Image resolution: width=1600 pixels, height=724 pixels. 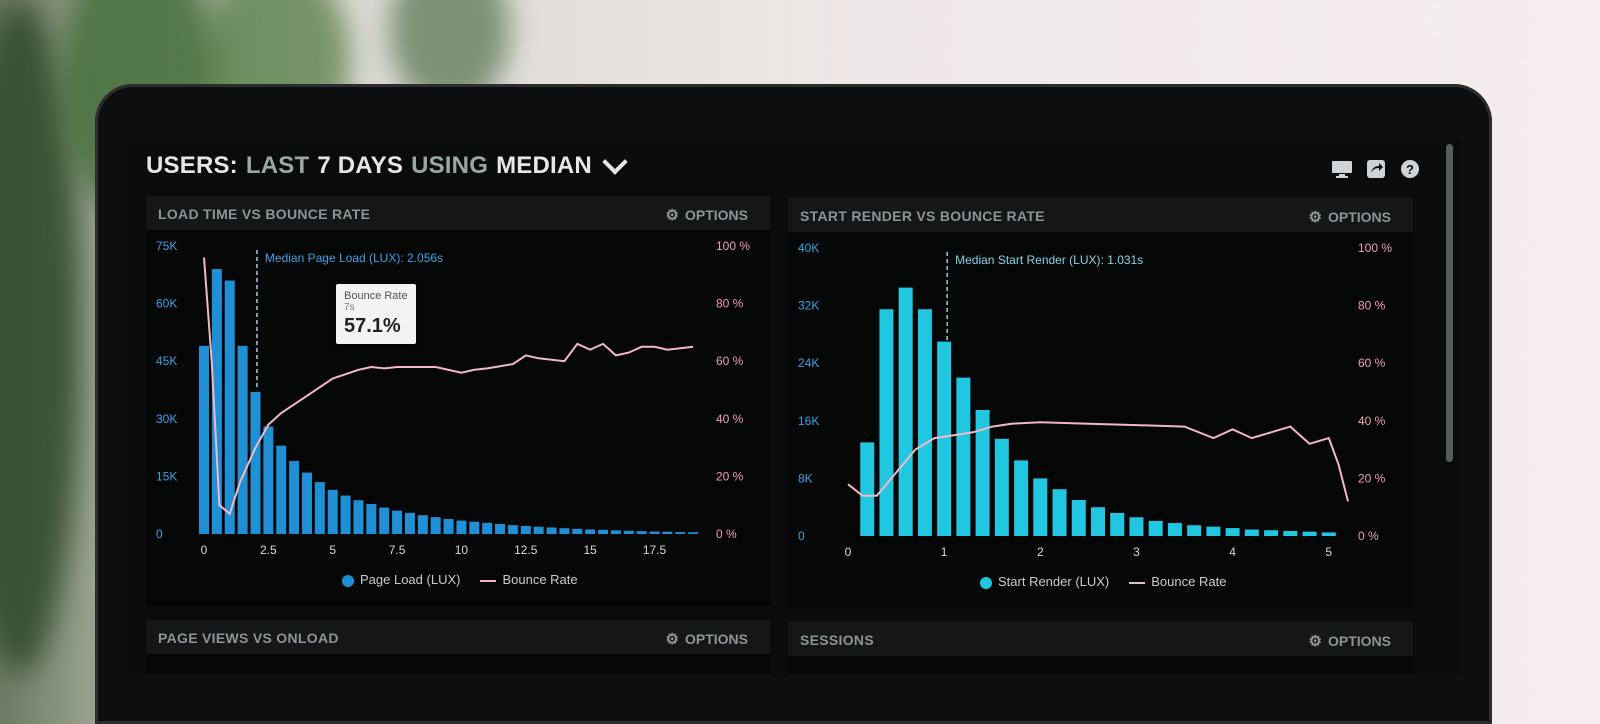 I want to click on panel-title: SESSIONS, so click(x=837, y=640).